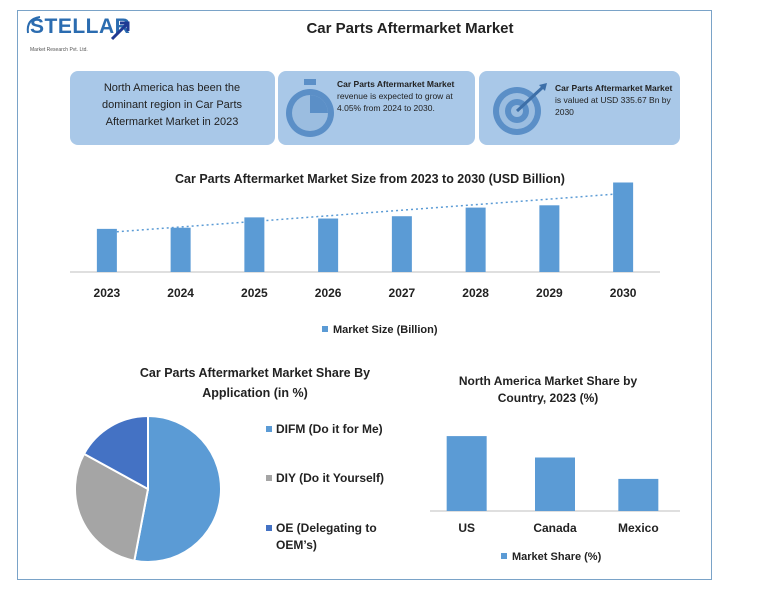  I want to click on chart1-tick-label: 2028, so click(475, 293).